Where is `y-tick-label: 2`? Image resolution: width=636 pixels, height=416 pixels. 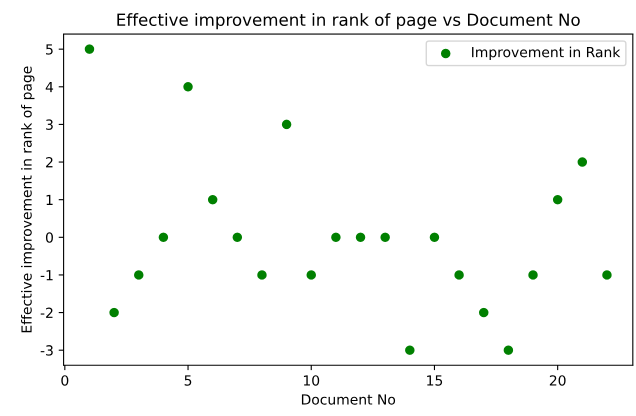 y-tick-label: 2 is located at coordinates (49, 162).